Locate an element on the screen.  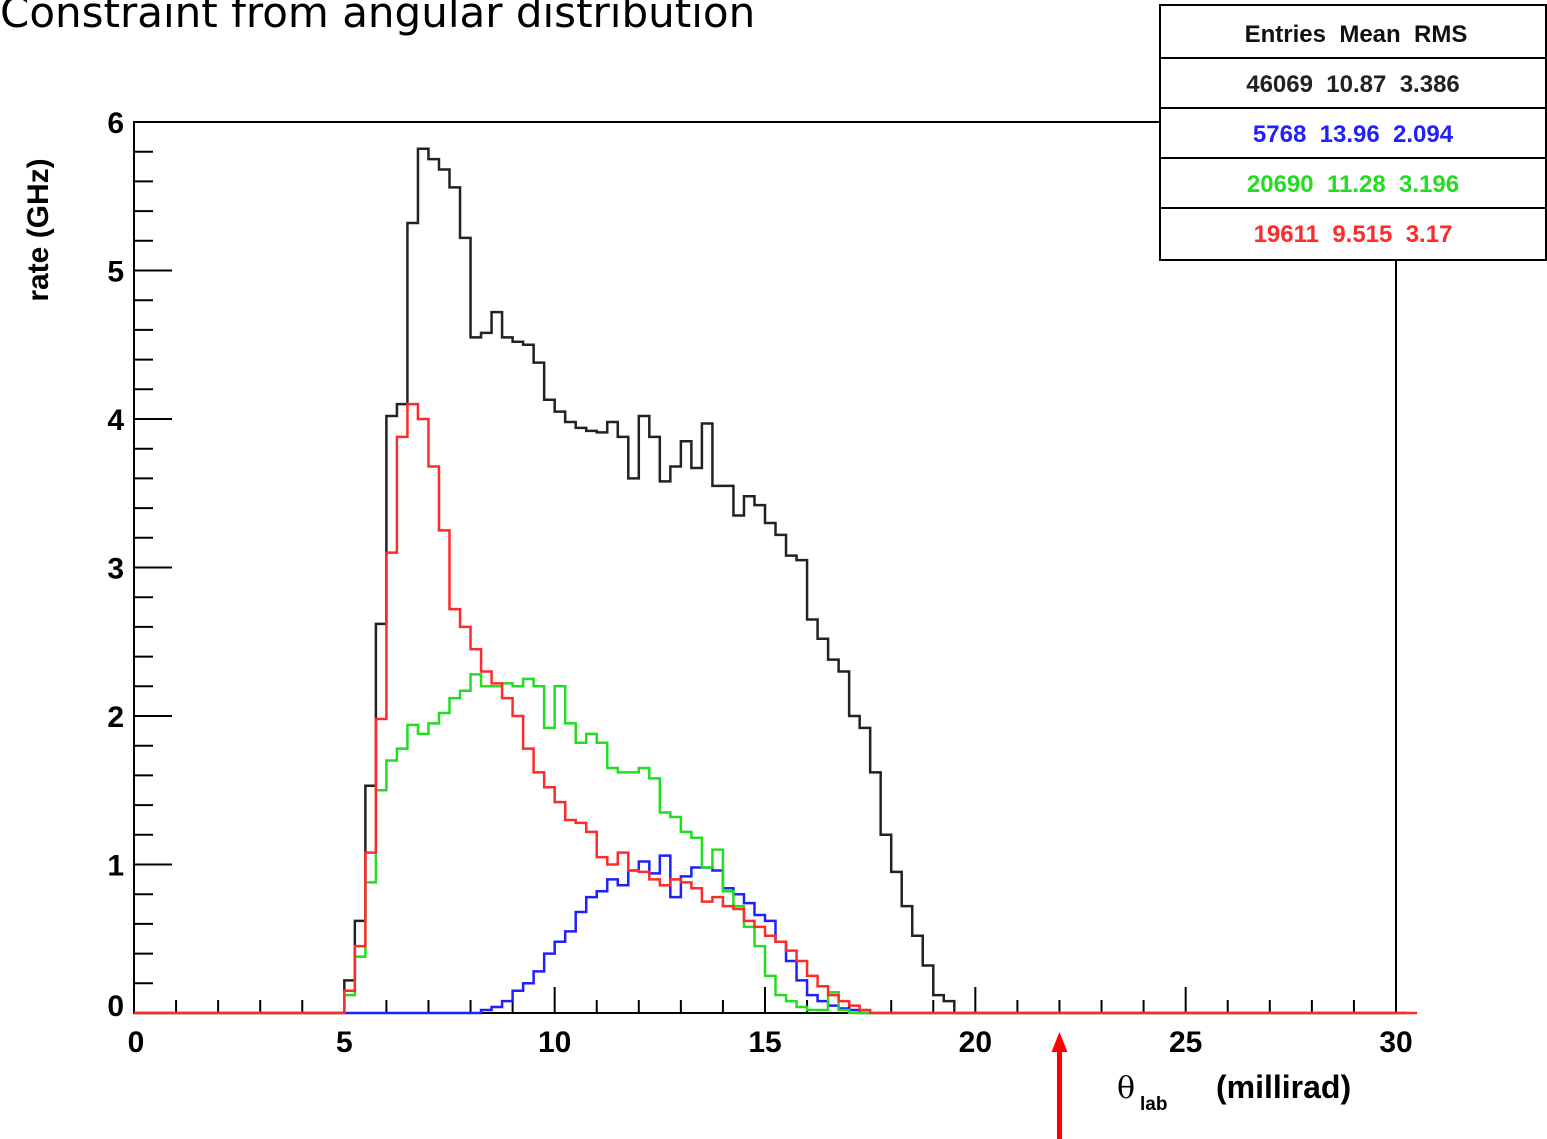
stats-row-black: 46069 10.87 3.386 is located at coordinates (1353, 84).